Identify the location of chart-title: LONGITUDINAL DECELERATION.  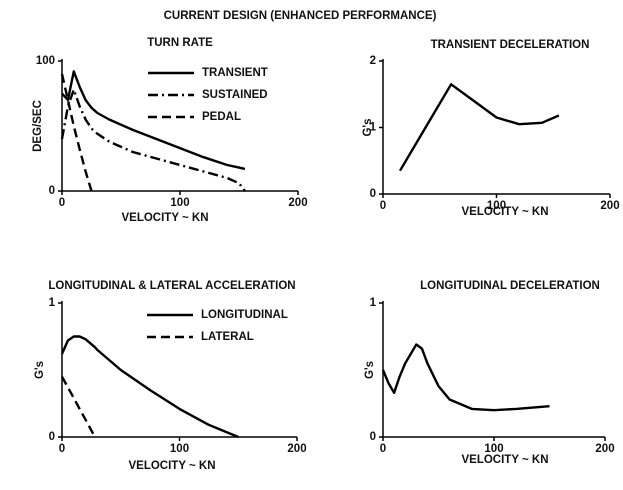
(510, 286).